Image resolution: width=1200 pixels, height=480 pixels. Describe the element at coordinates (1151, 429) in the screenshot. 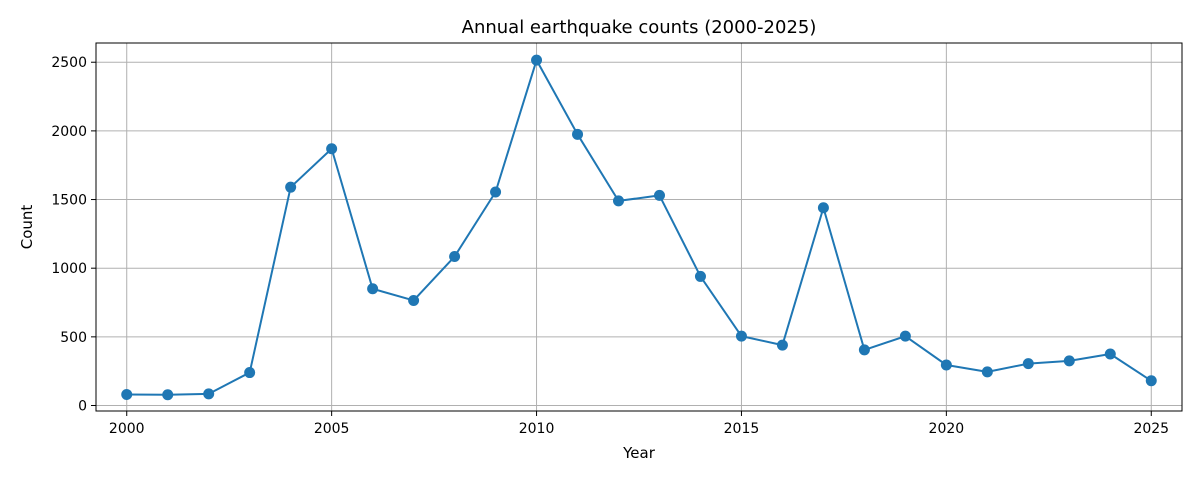

I see `x-tick-label: 2025` at that location.